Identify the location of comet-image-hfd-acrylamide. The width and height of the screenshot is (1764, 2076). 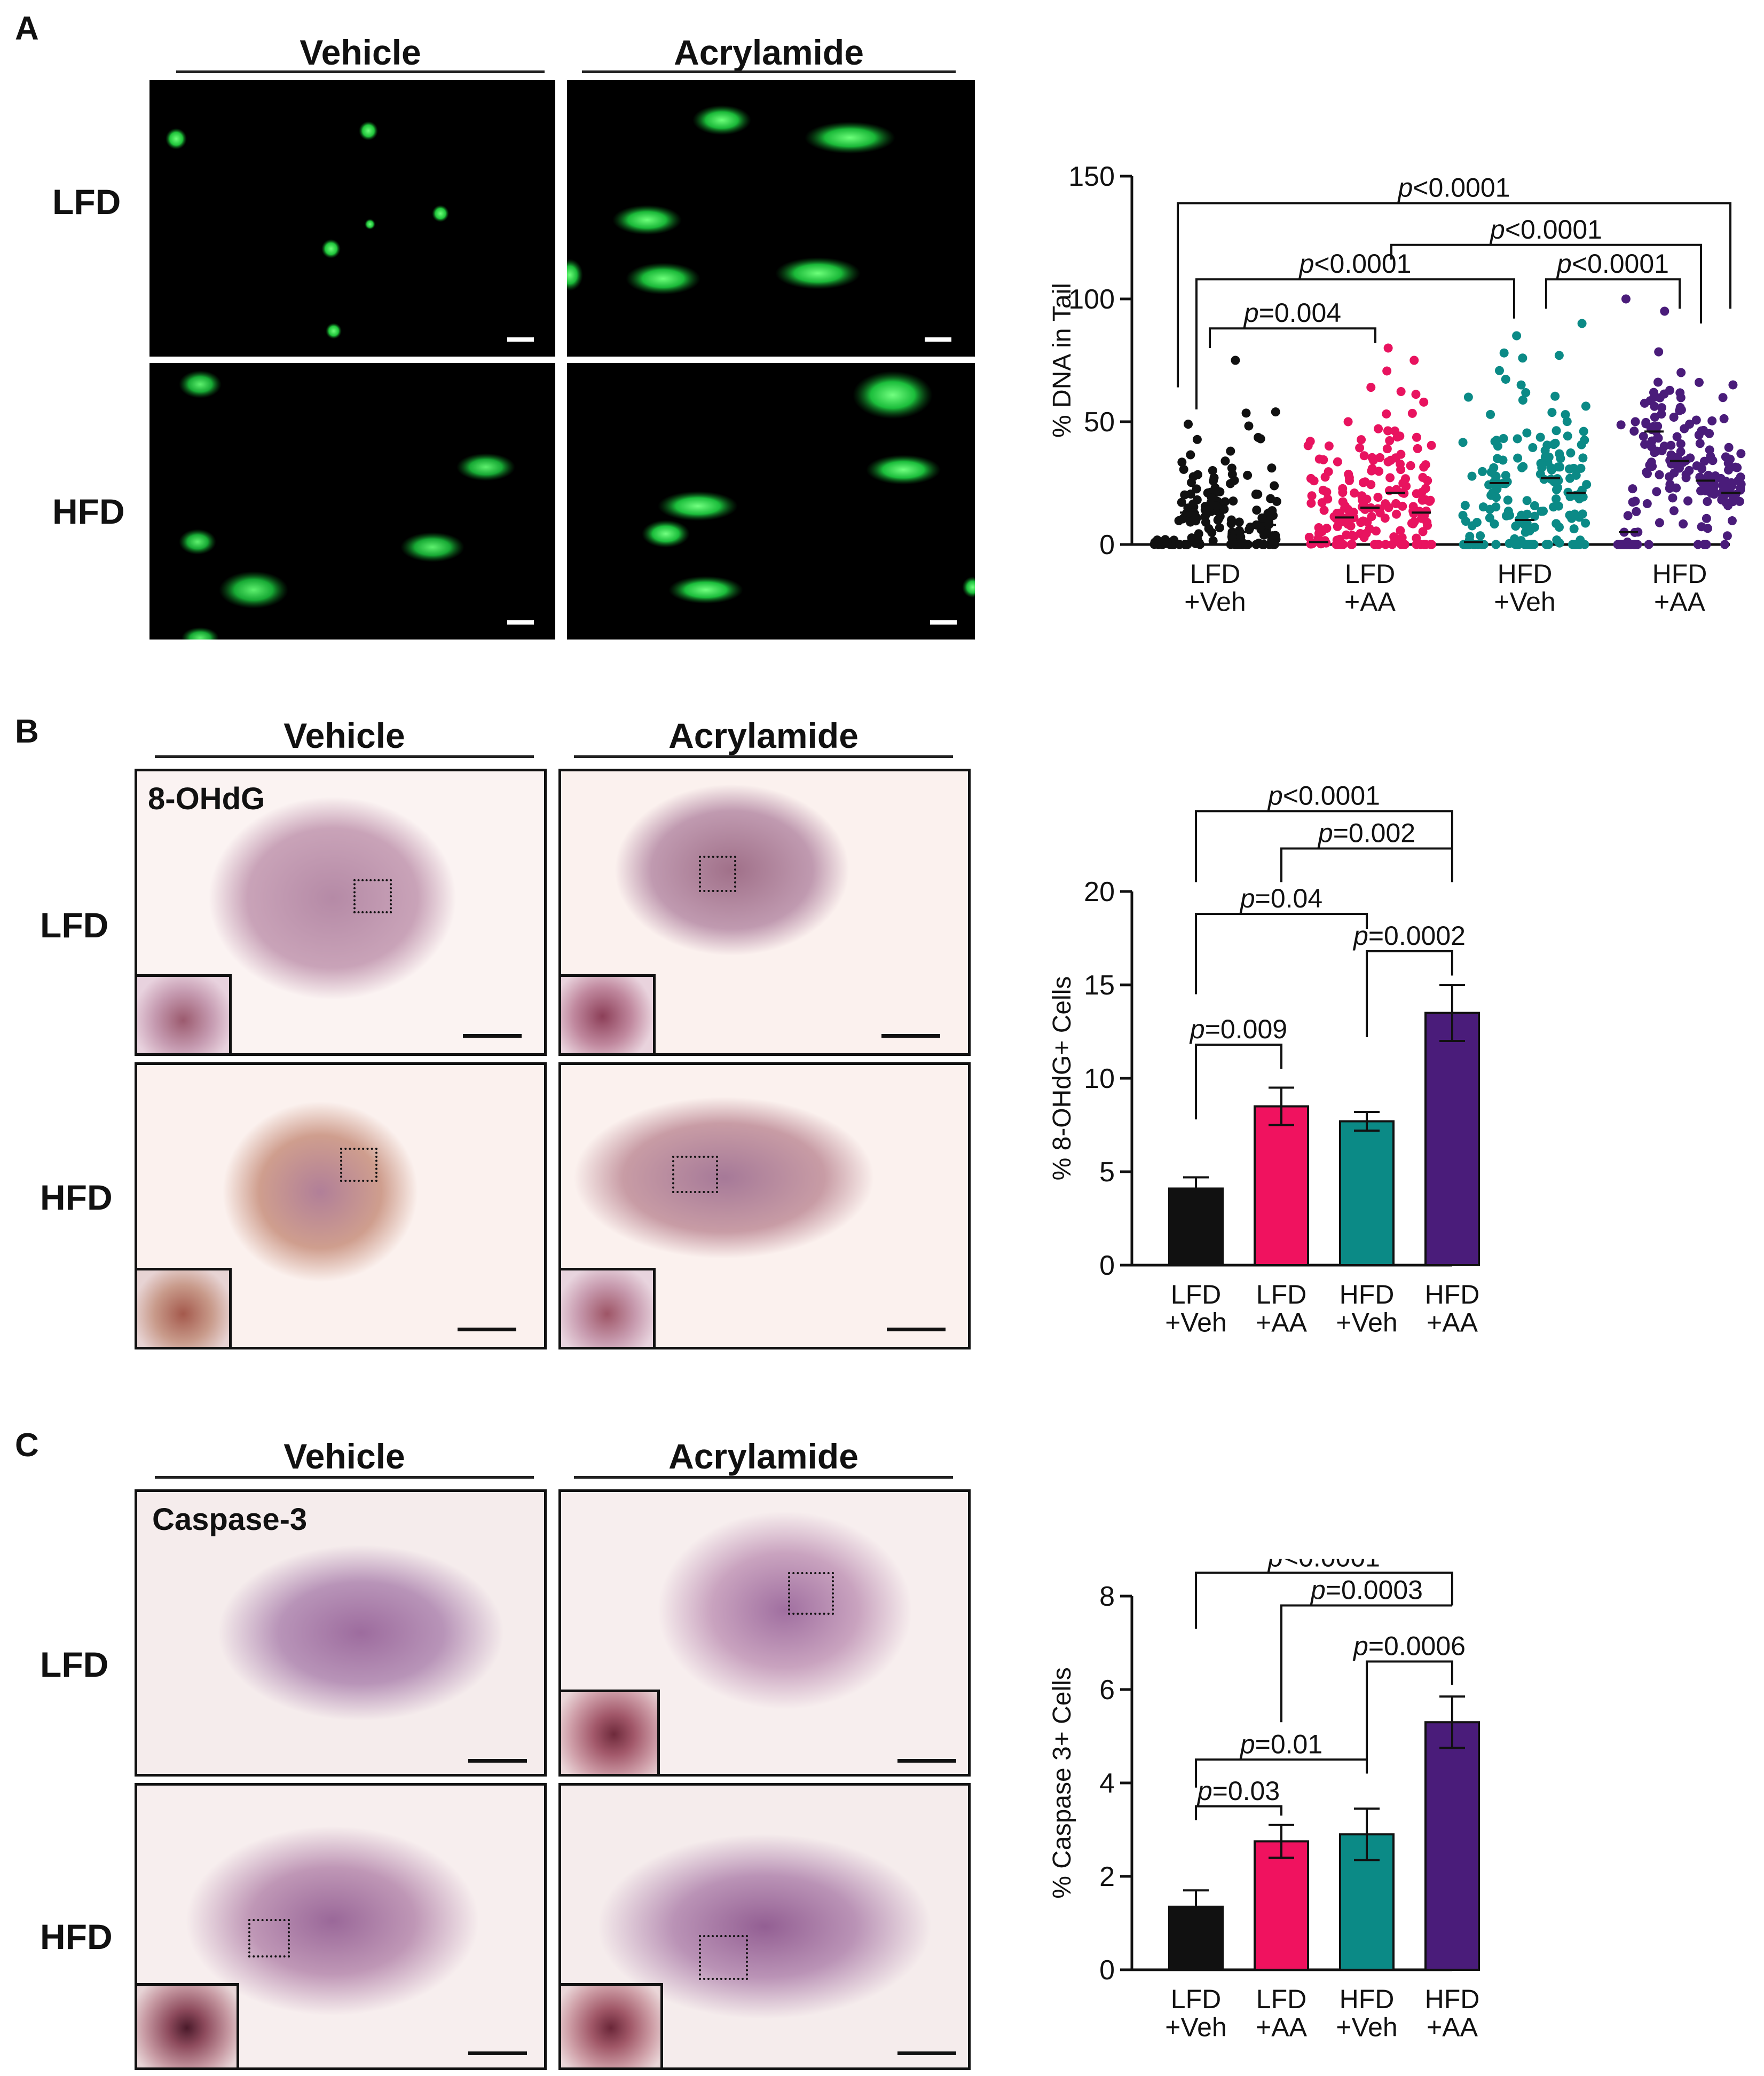
(771, 501).